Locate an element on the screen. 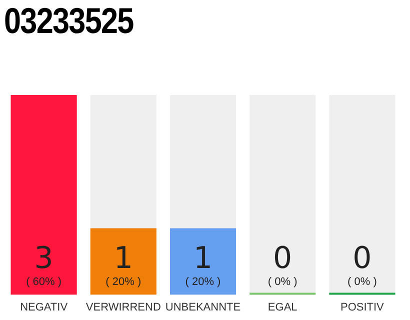 This screenshot has height=320, width=410. x-tick-label: EGAL is located at coordinates (283, 307).